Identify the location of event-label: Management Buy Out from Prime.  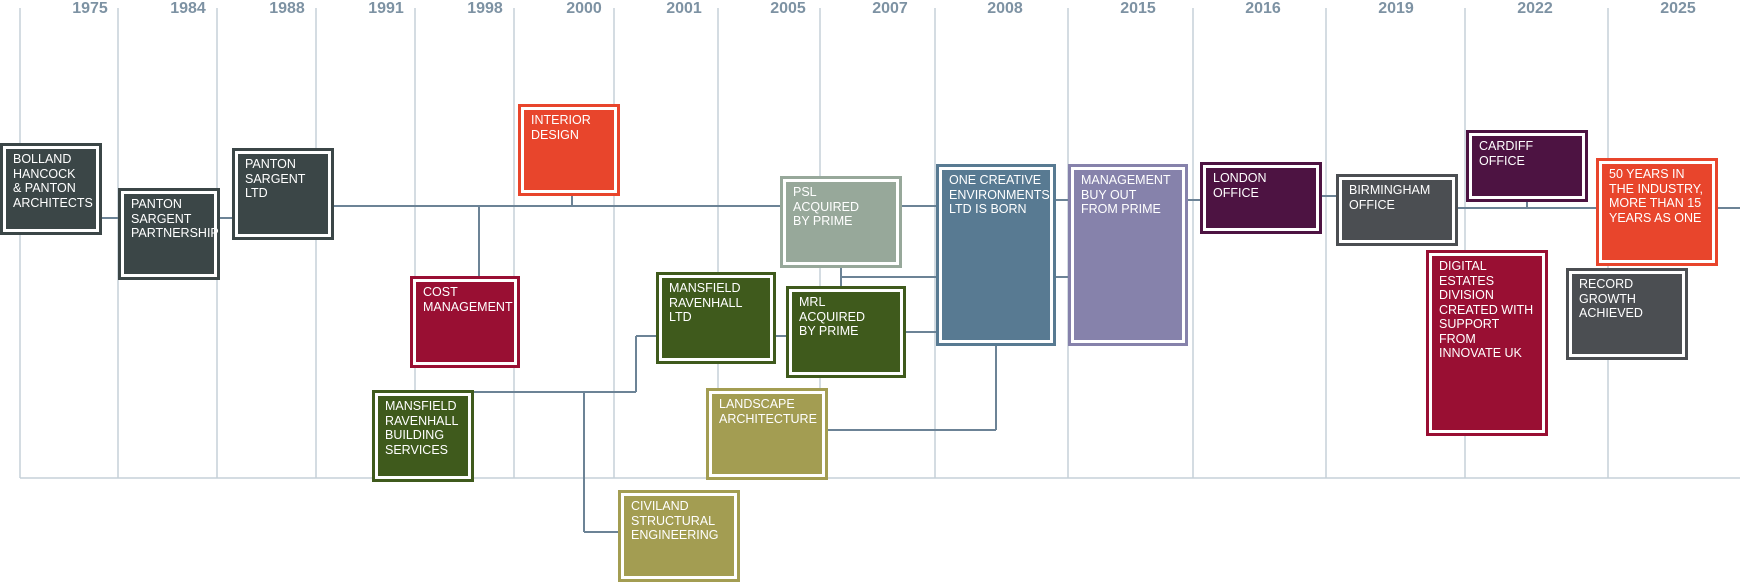
(1126, 194).